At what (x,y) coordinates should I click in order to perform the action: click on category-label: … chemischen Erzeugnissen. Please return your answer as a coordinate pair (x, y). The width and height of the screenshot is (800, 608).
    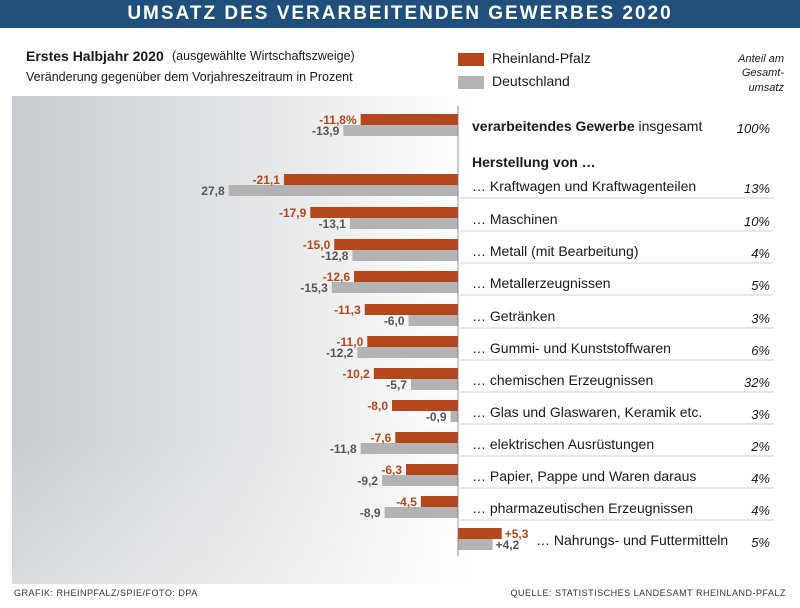
    Looking at the image, I should click on (562, 380).